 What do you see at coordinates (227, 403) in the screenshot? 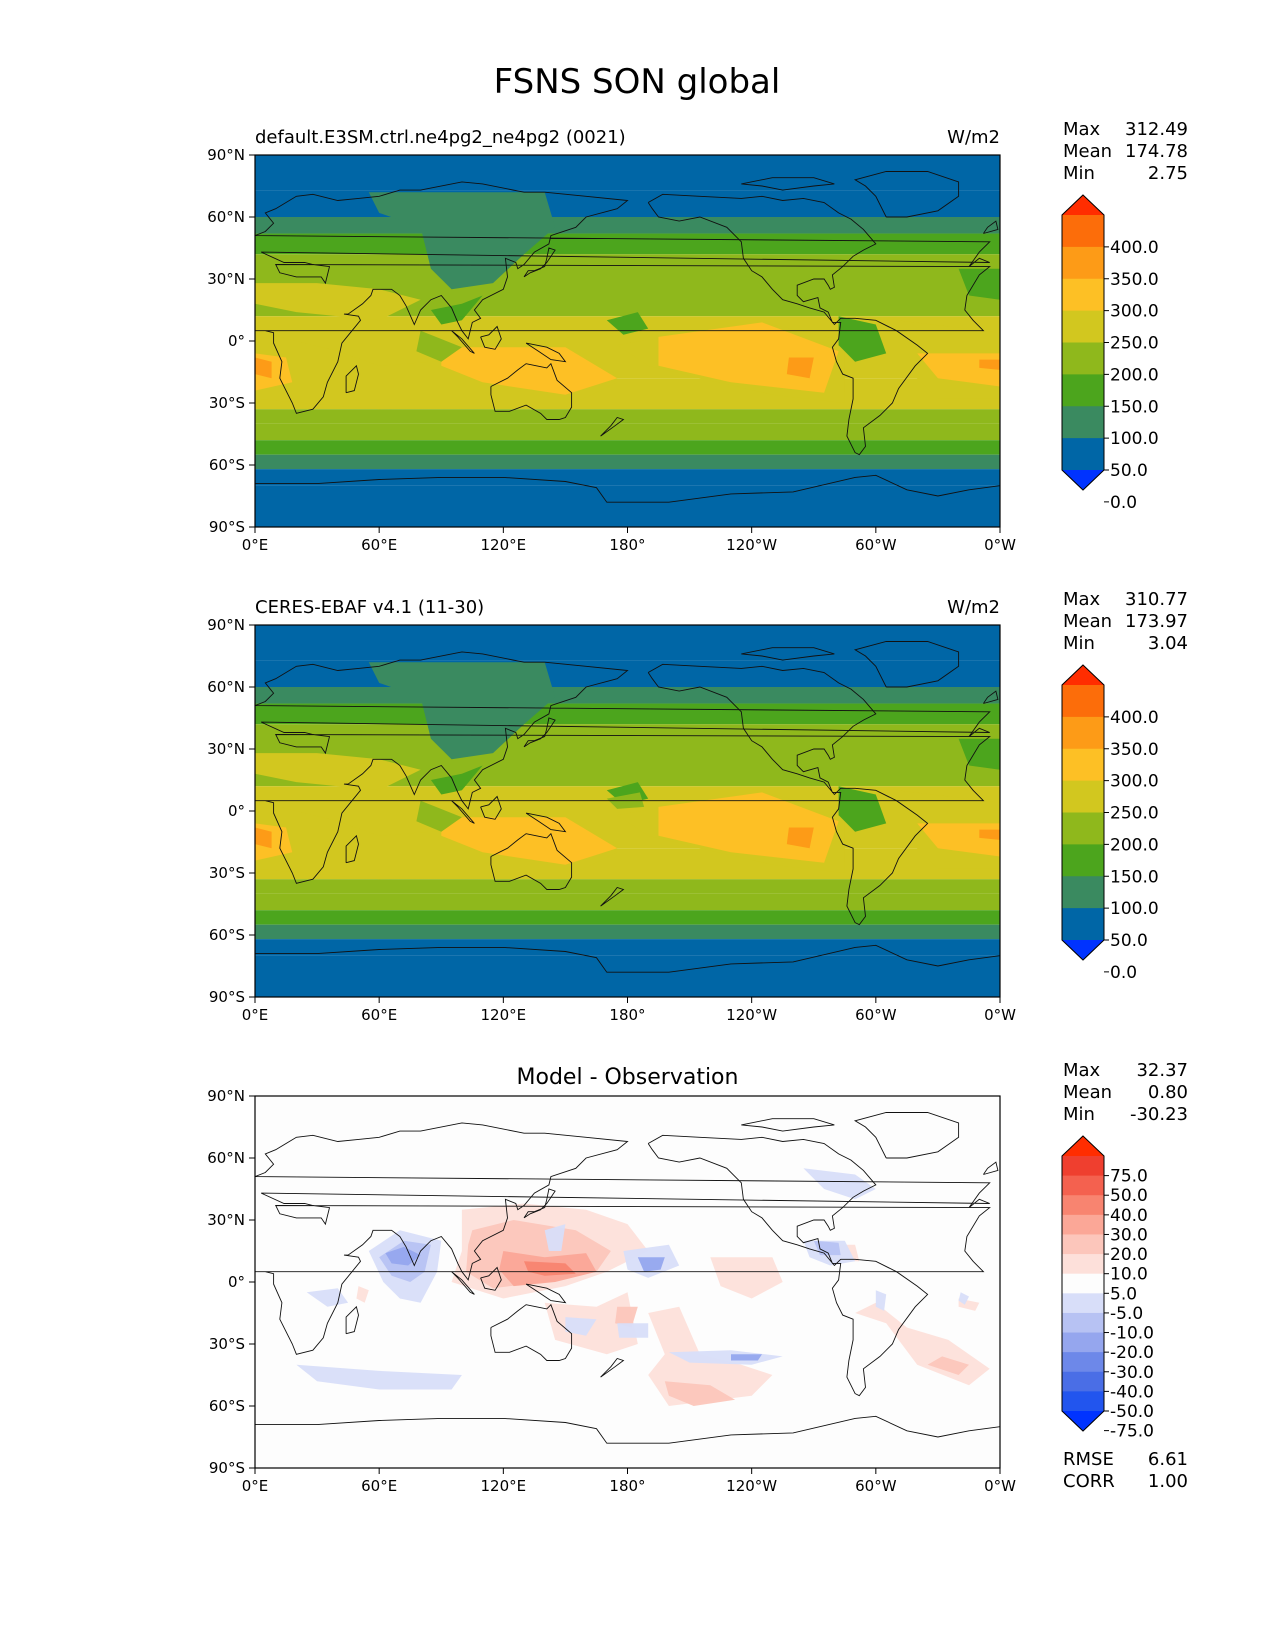
I see `lat-tick-label: 30°S` at bounding box center [227, 403].